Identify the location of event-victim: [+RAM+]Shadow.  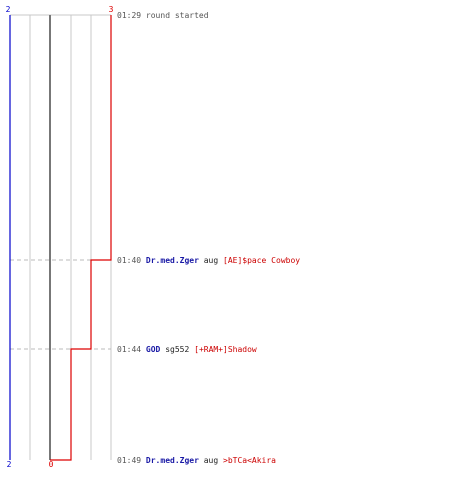
(225, 349).